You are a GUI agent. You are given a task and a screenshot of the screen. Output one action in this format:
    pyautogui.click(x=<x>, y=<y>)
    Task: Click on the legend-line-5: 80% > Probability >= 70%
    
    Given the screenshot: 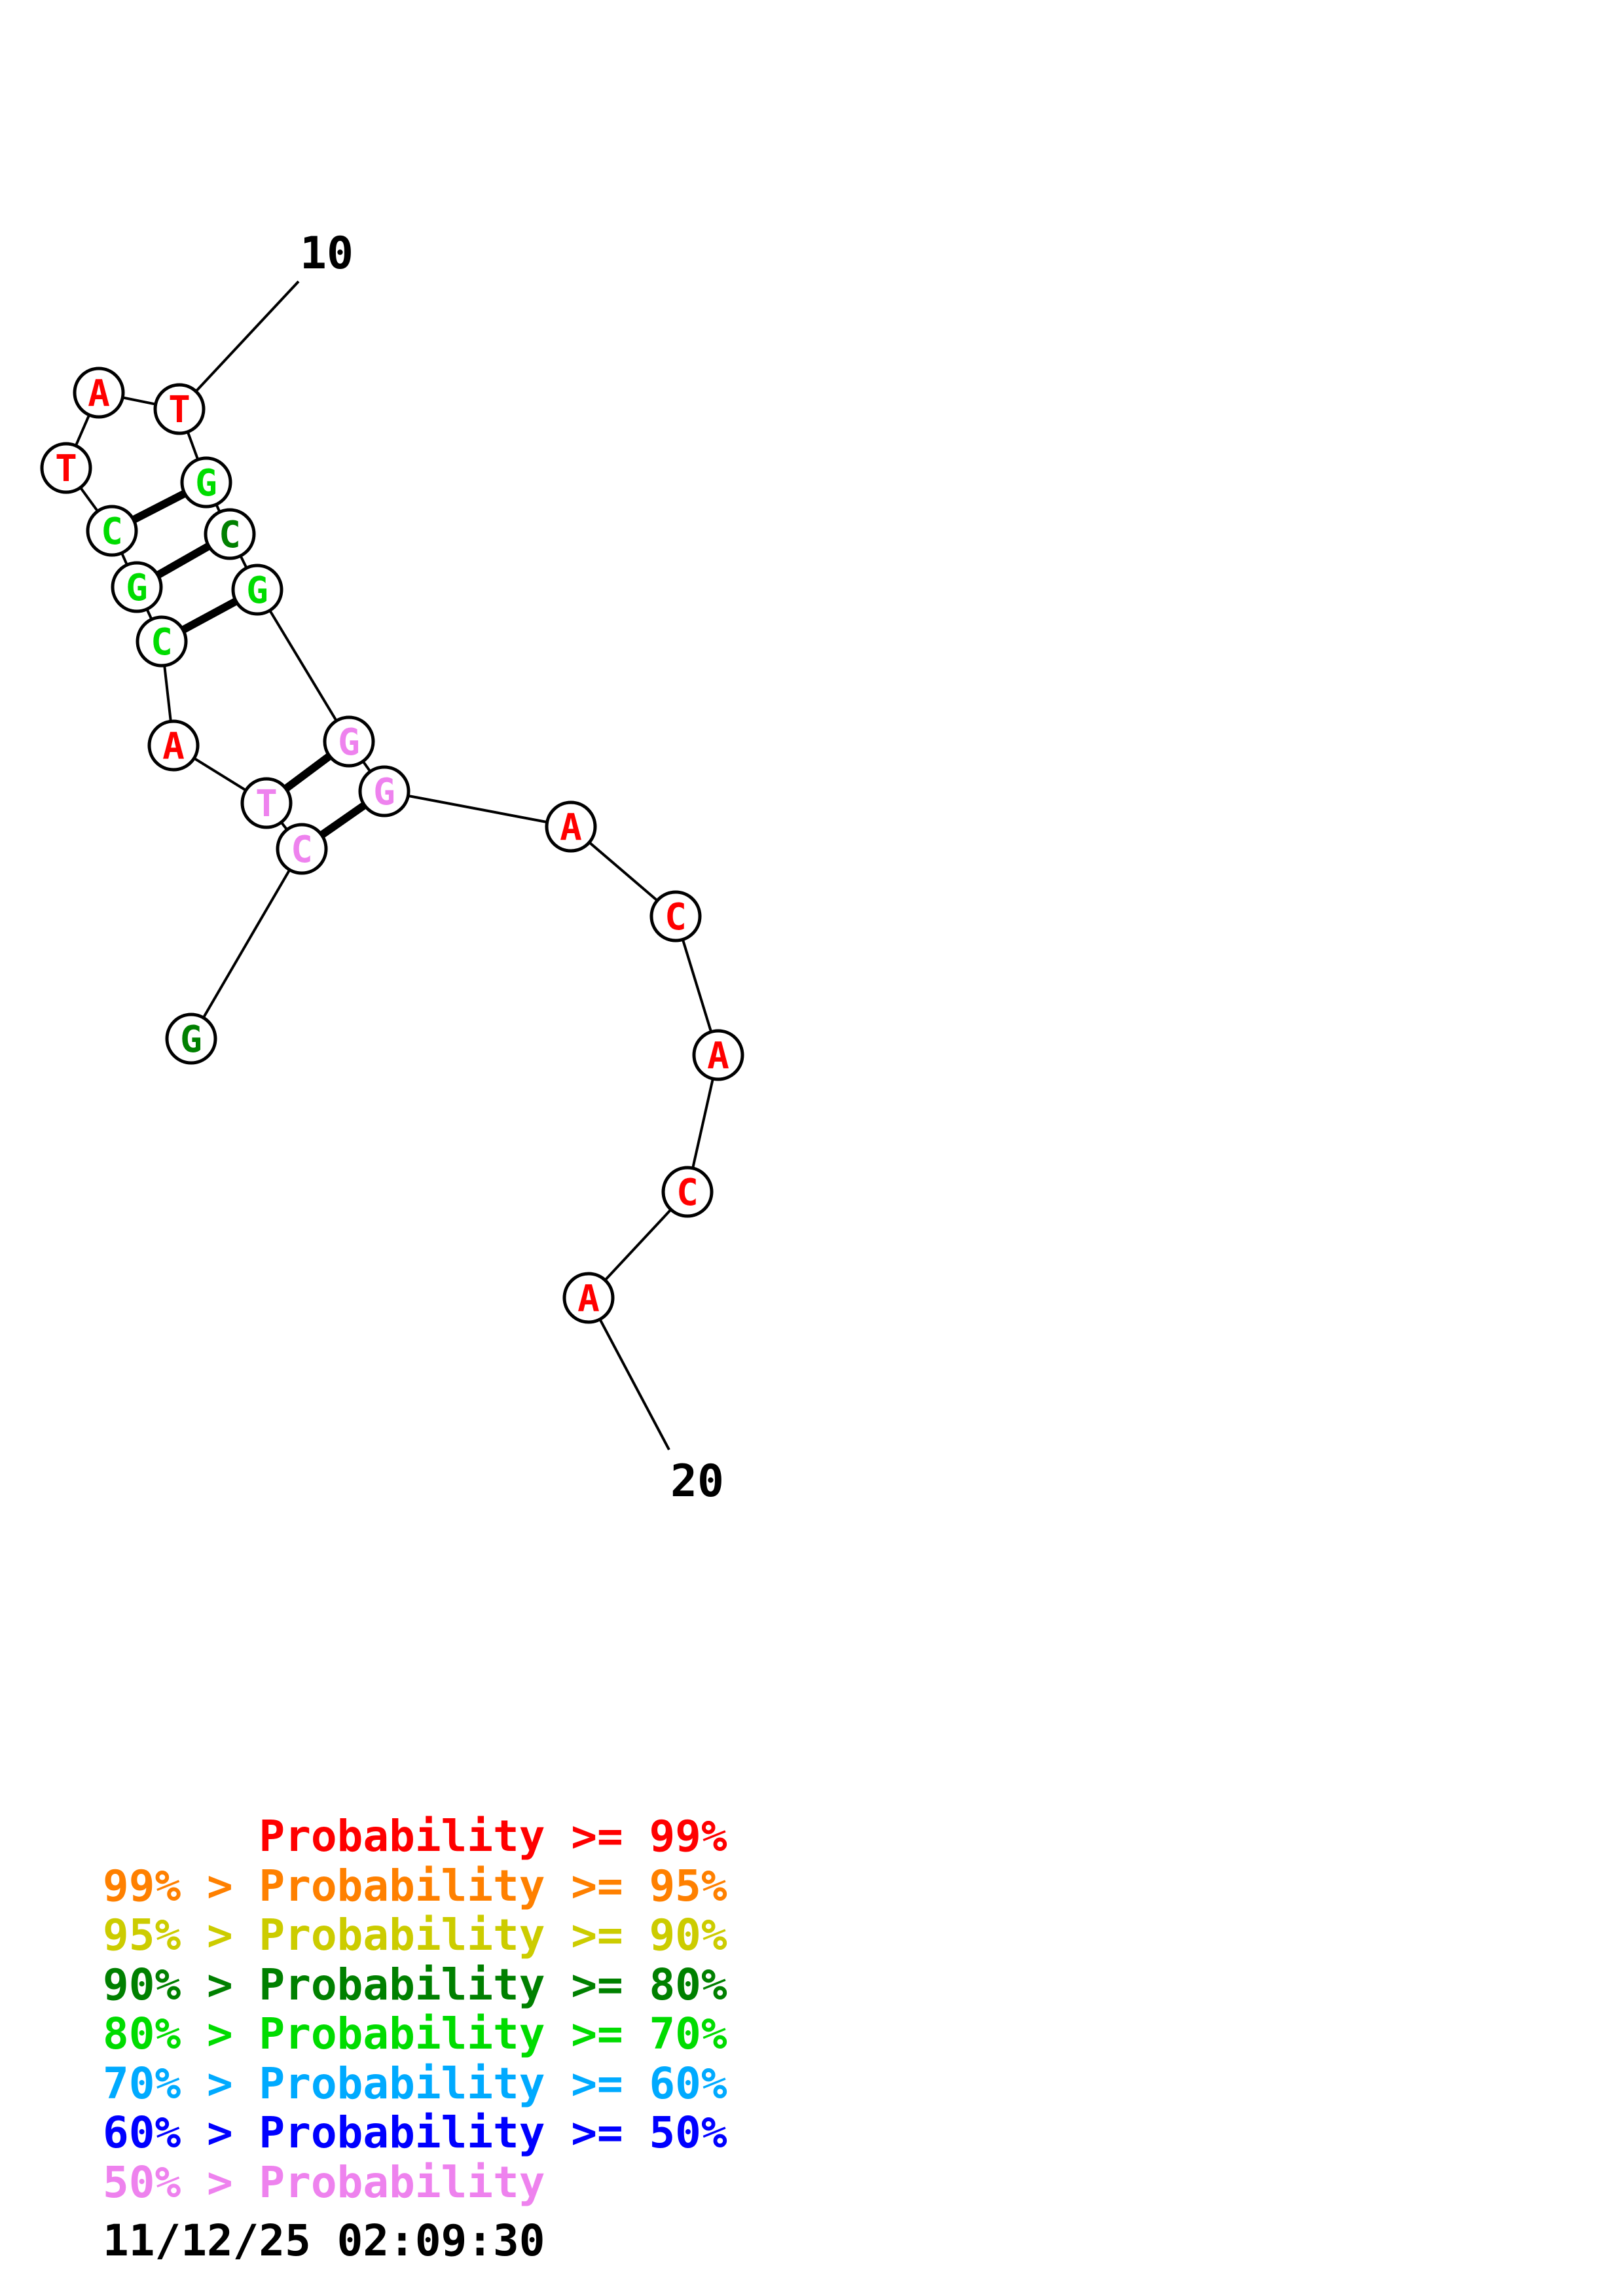 What is the action you would take?
    pyautogui.click(x=415, y=2034)
    